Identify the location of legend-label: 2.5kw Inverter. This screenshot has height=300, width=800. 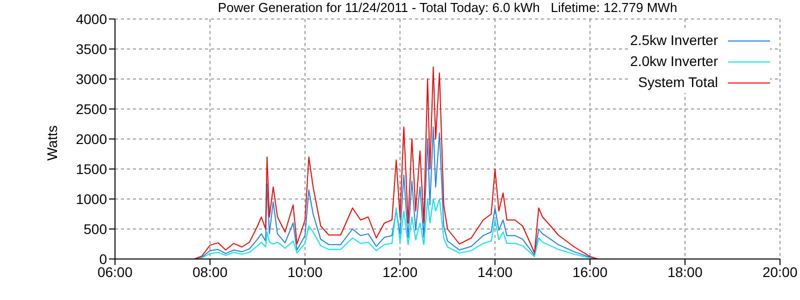
(674, 40).